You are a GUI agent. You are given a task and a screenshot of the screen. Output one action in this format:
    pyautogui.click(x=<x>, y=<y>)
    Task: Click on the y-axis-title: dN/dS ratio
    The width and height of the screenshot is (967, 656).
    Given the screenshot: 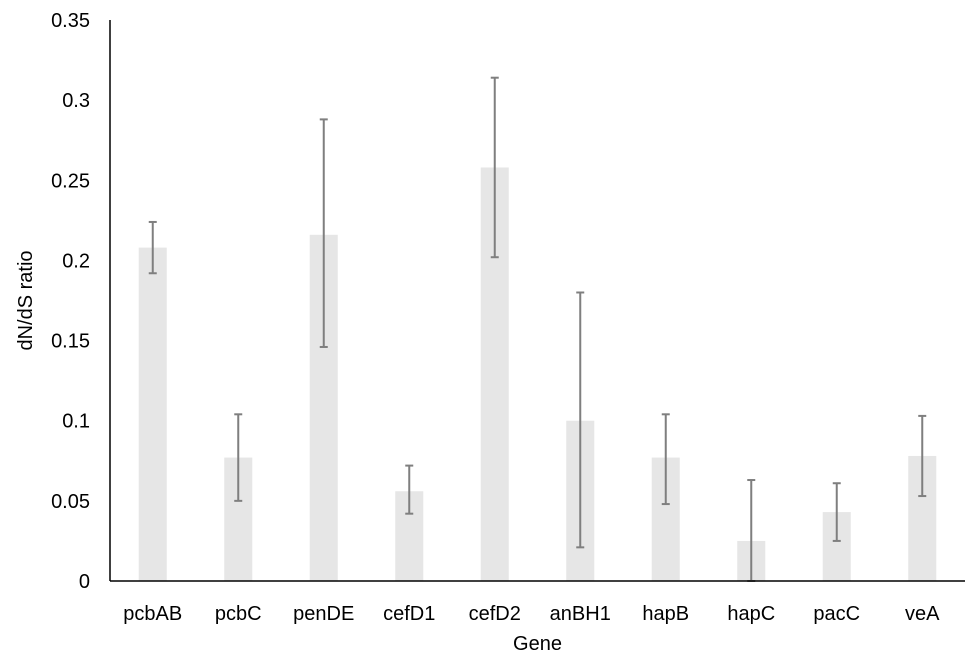 What is the action you would take?
    pyautogui.click(x=26, y=300)
    